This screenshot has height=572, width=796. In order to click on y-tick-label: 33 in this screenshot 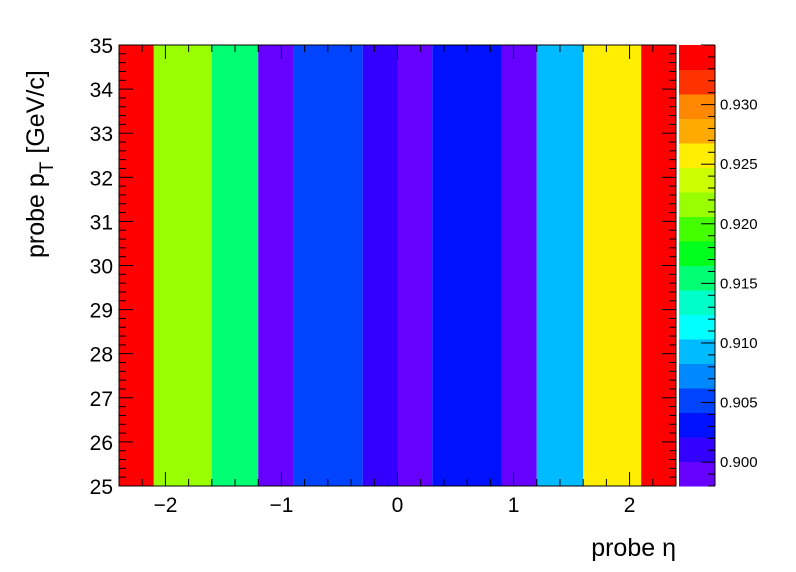, I will do `click(101, 134)`.